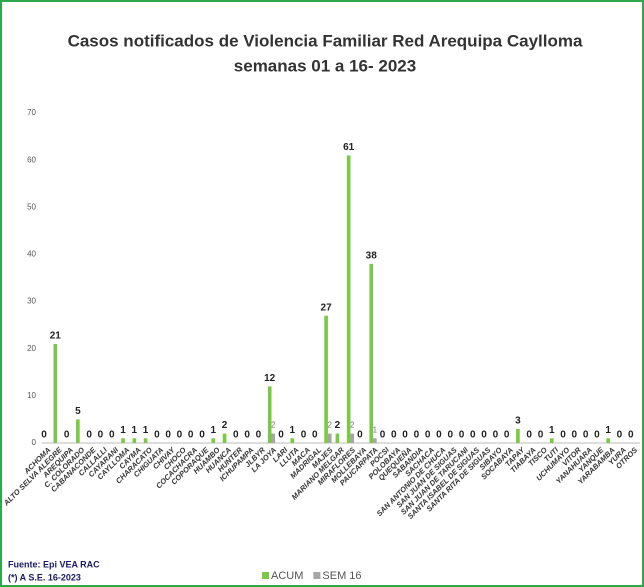 The height and width of the screenshot is (587, 644). I want to click on period-note: (*) A S.E. 16-2023, so click(44, 577).